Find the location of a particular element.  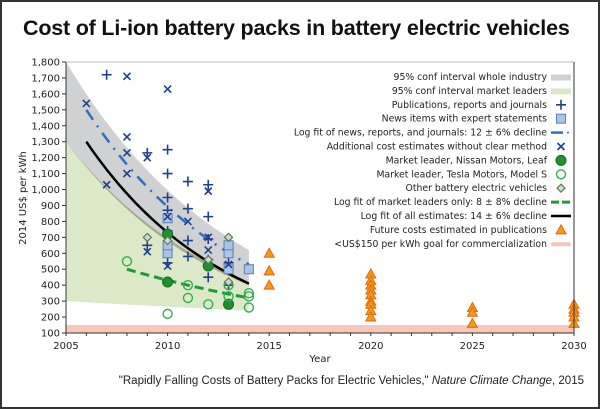

band-market-leaders is located at coordinates (157, 226).